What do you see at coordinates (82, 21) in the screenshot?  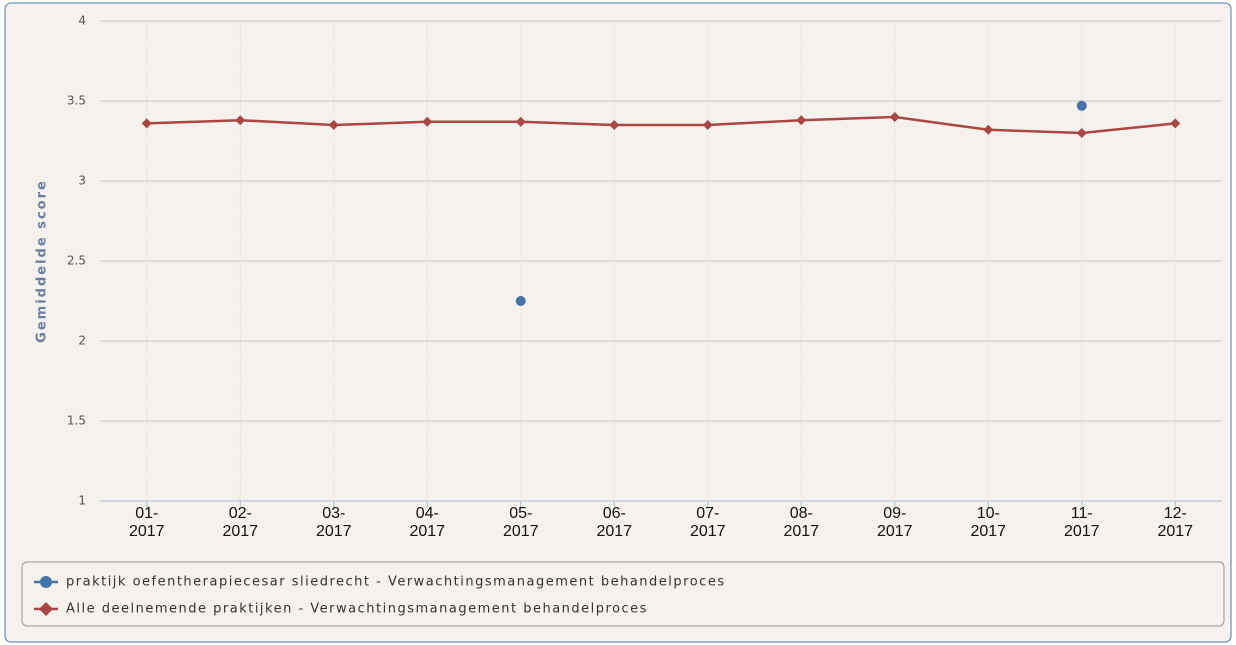 I see `y-tick-label: 4` at bounding box center [82, 21].